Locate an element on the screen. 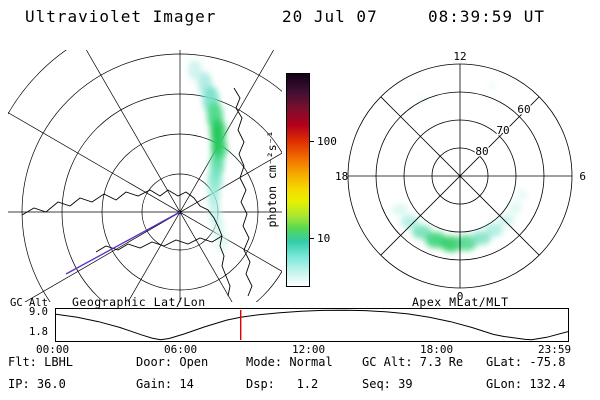  status-dsp: Dsp: 1.2 is located at coordinates (282, 384).